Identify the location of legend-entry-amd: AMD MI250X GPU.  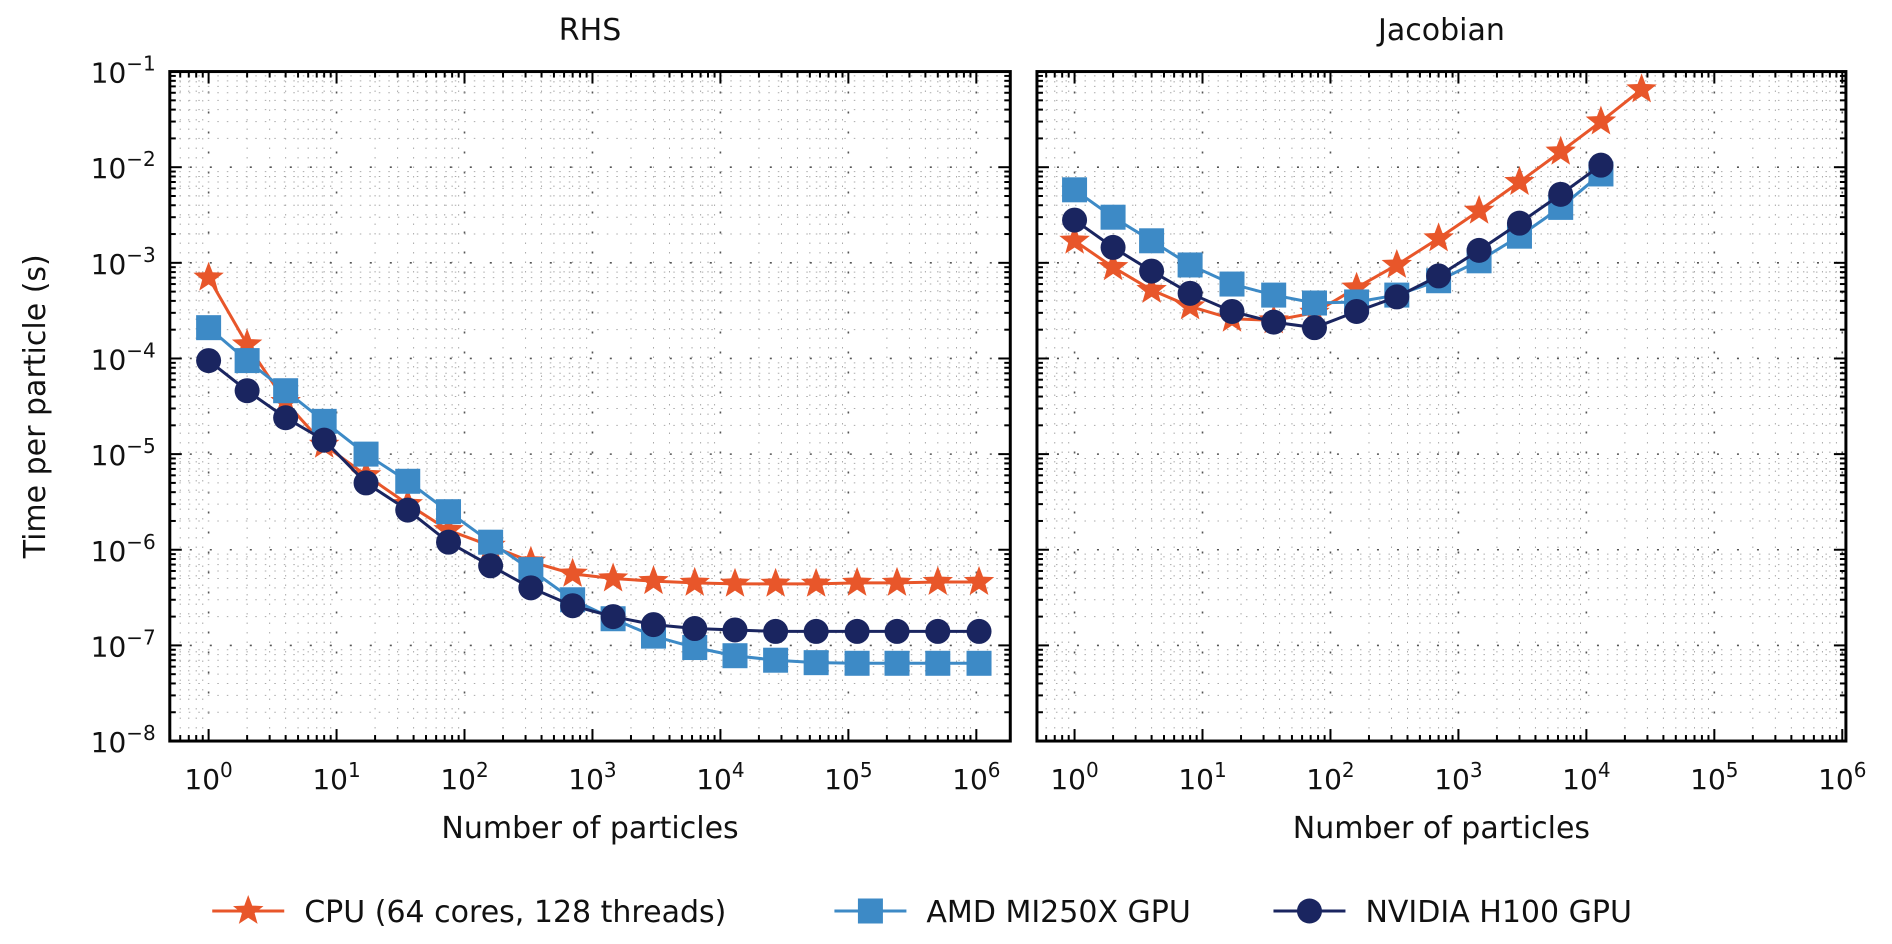
(1012, 912).